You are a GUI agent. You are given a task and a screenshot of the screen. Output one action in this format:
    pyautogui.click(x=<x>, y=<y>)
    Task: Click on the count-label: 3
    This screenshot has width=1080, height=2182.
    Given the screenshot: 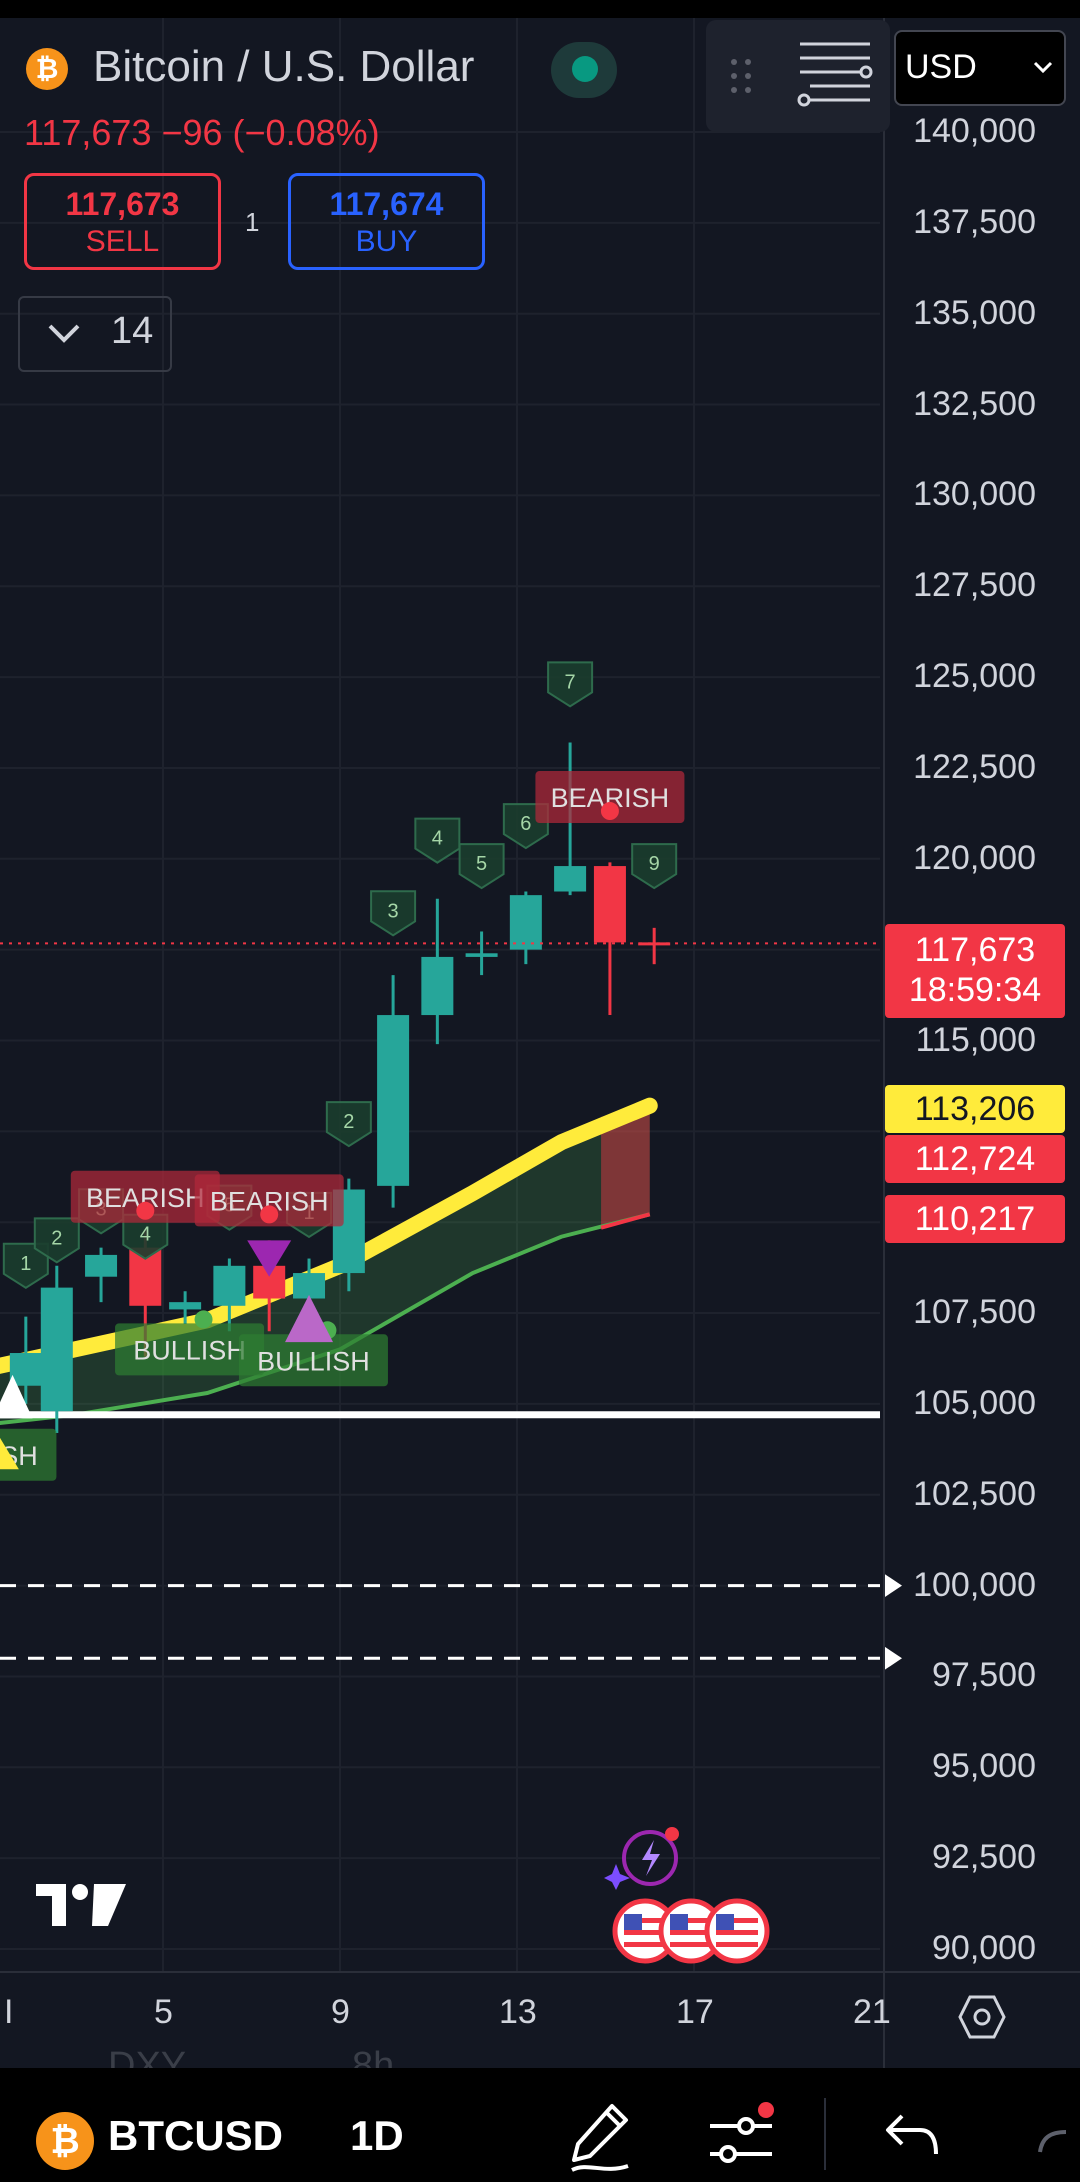 What is the action you would take?
    pyautogui.click(x=393, y=911)
    